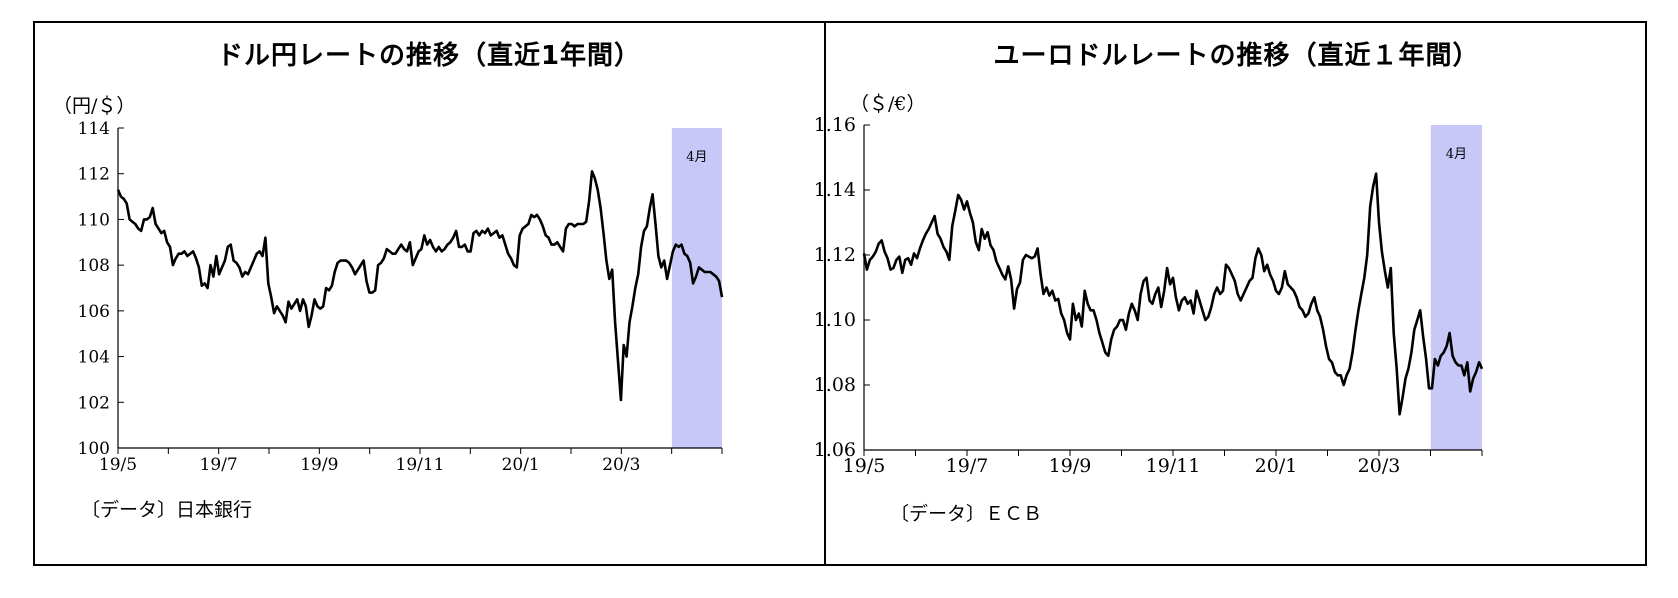 This screenshot has width=1678, height=598. I want to click on y-tick-label: 1.08, so click(835, 385).